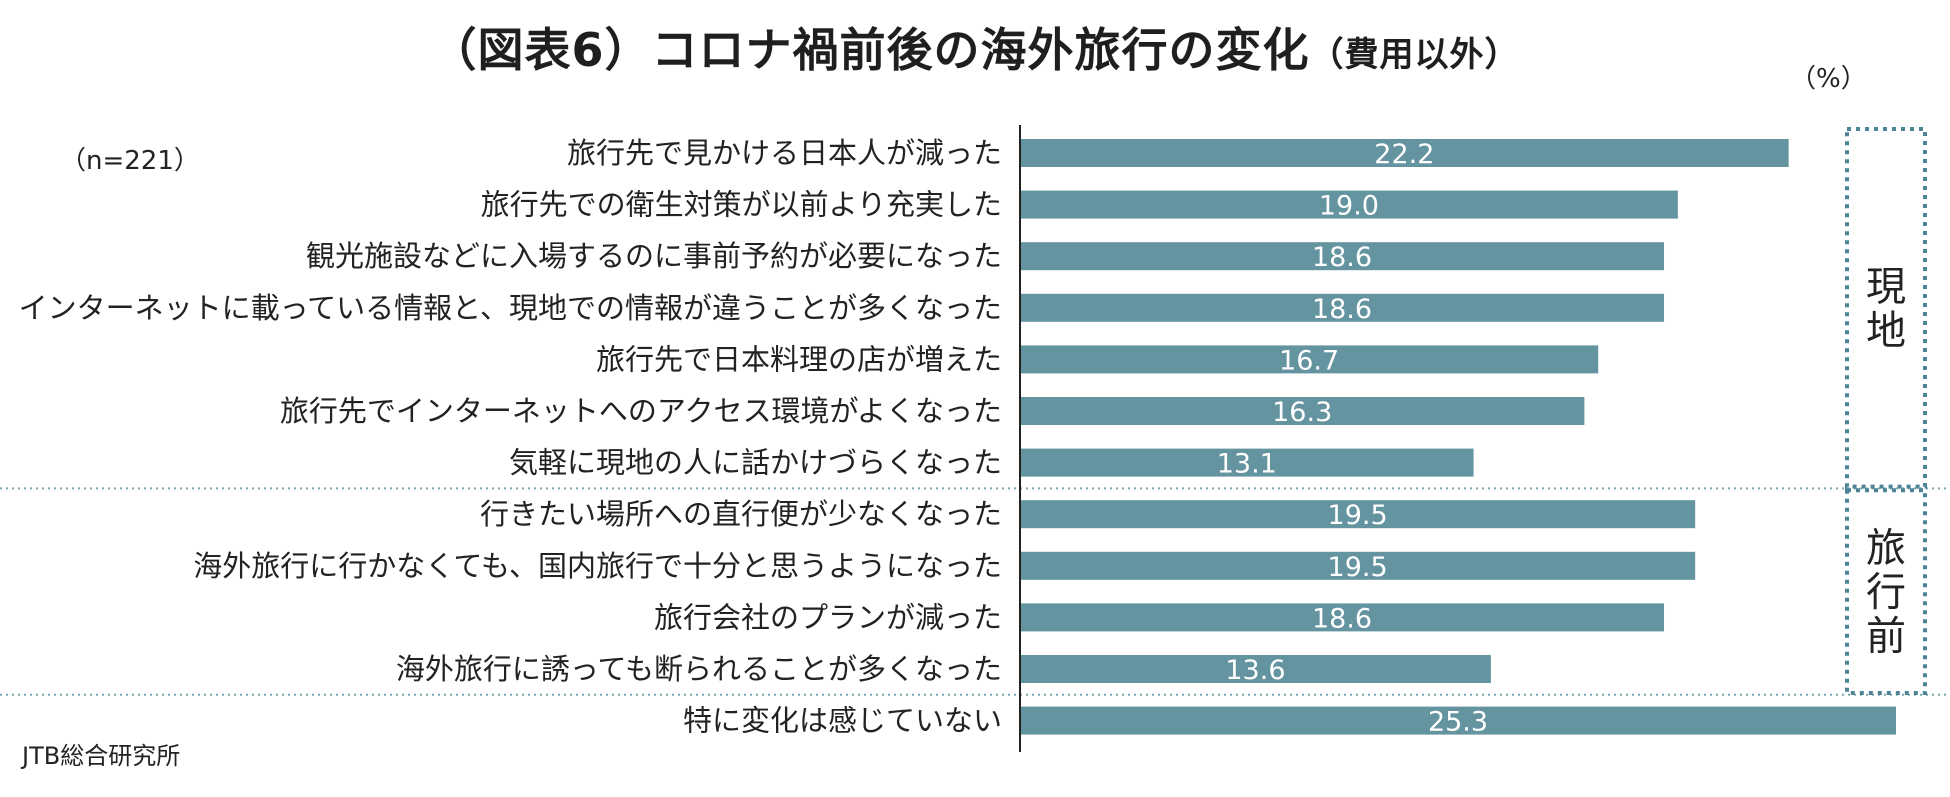  Describe the element at coordinates (784, 153) in the screenshot. I see `category-label-1: 旅行先で見かける日本人が減った` at that location.